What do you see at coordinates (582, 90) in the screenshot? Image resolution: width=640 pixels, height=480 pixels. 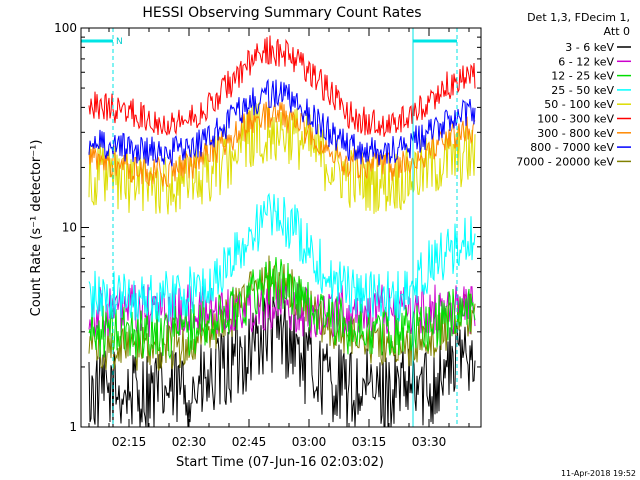 I see `legend-entry-label: 25 - 50 keV` at bounding box center [582, 90].